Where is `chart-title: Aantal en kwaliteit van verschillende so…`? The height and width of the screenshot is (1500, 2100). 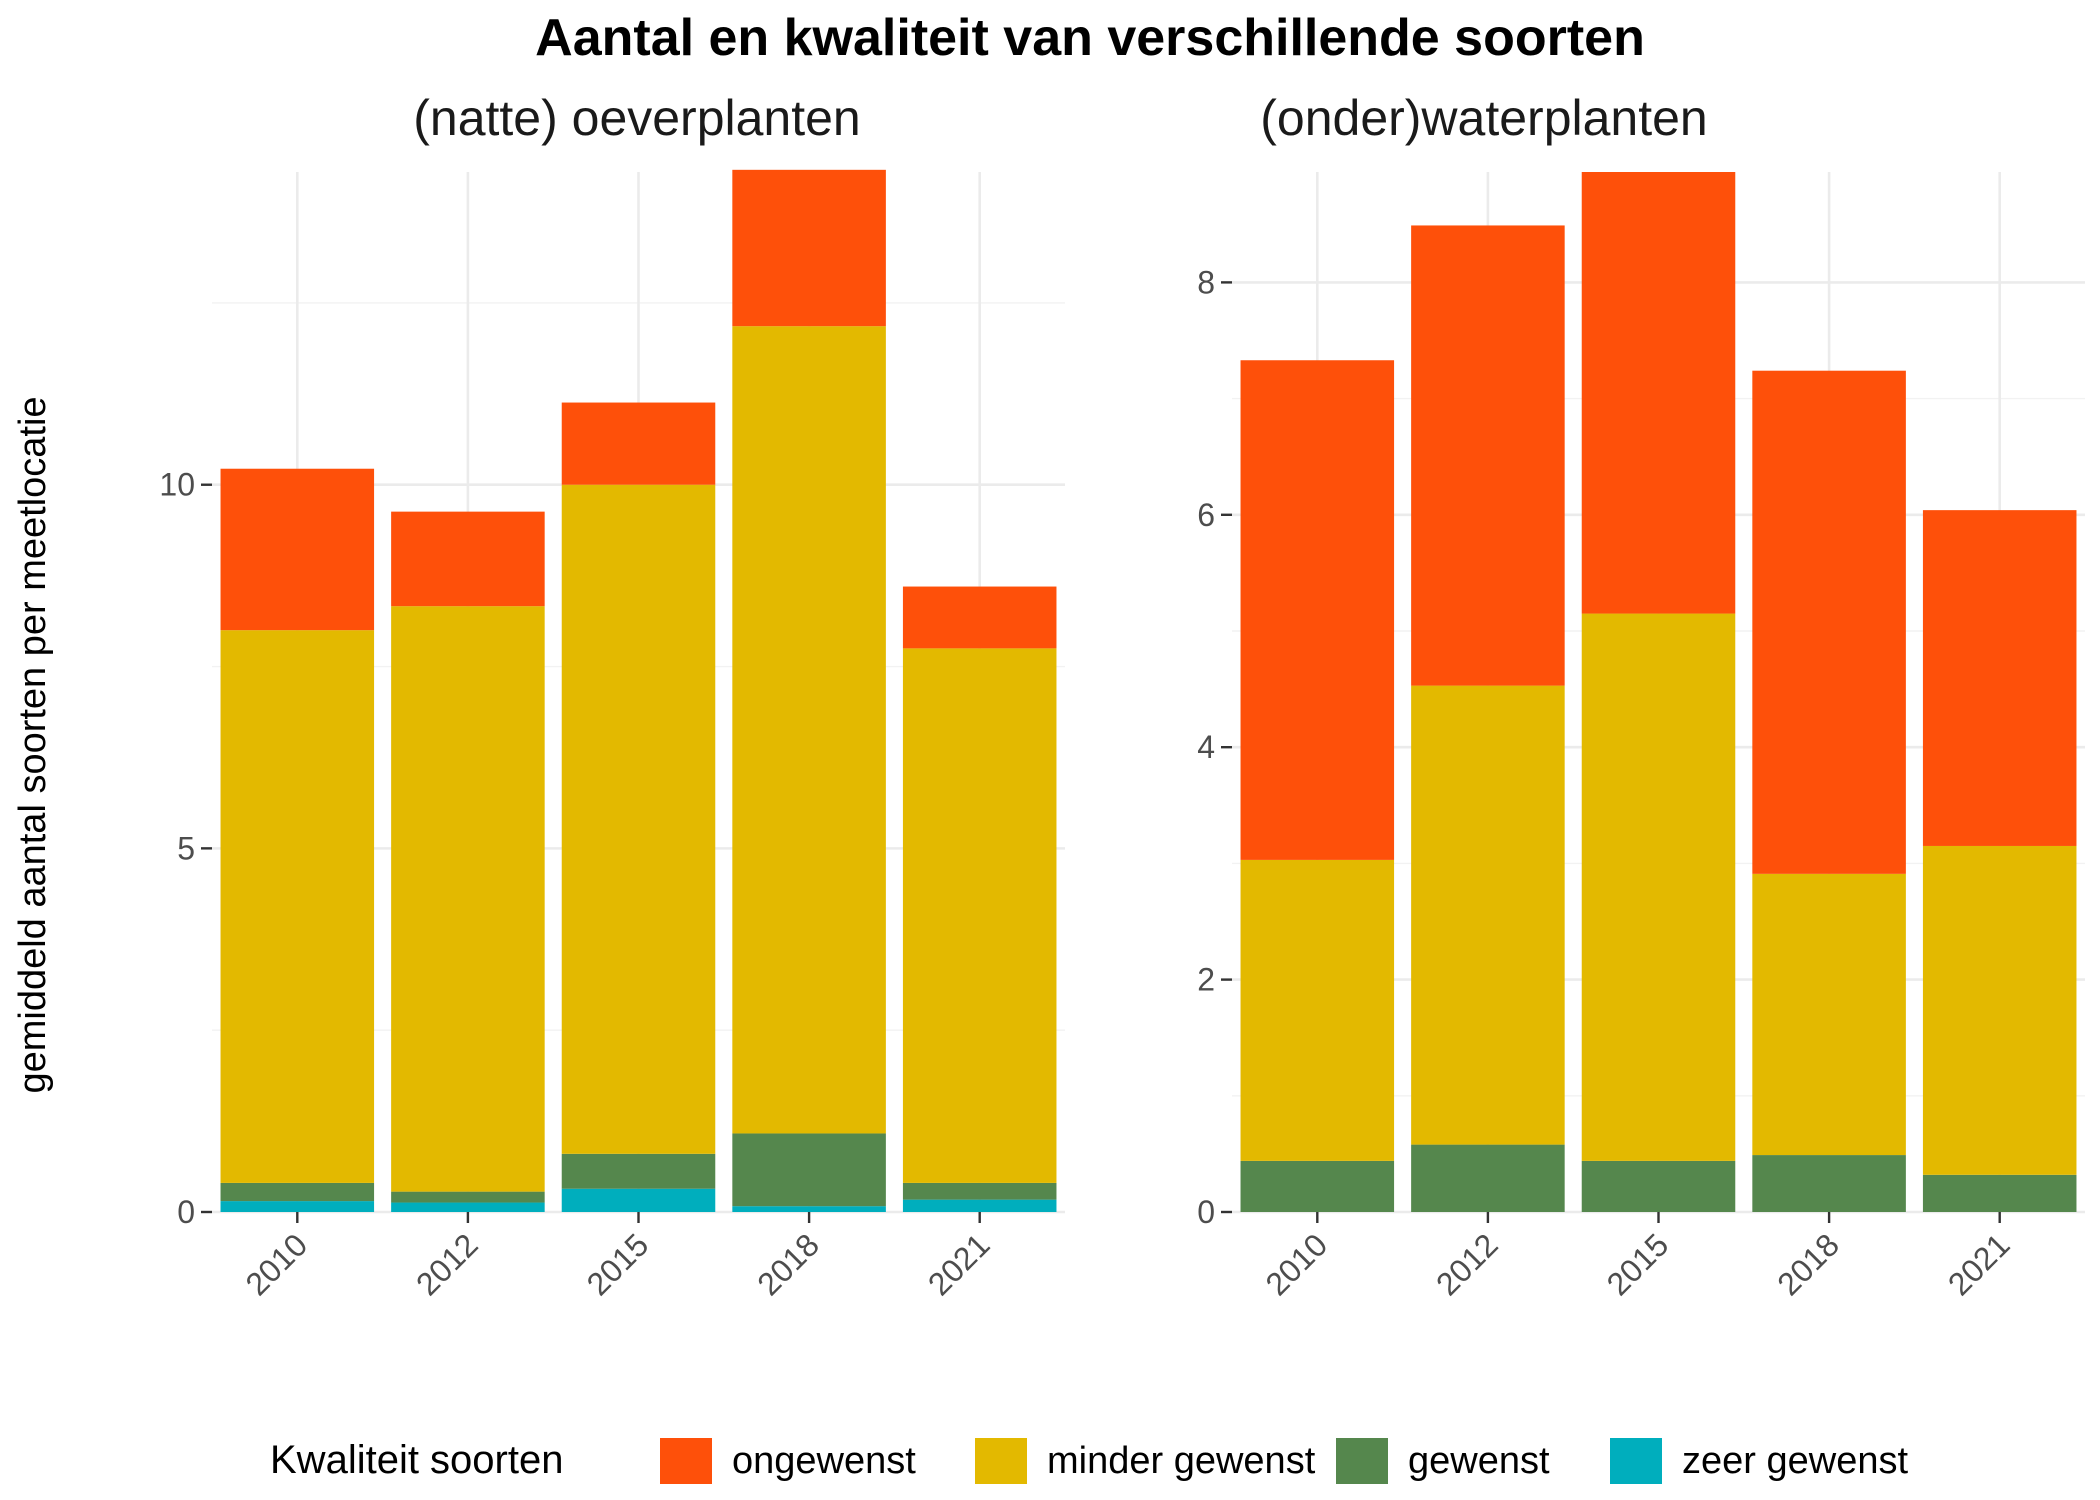
chart-title: Aantal en kwaliteit van verschillende so… is located at coordinates (1090, 38).